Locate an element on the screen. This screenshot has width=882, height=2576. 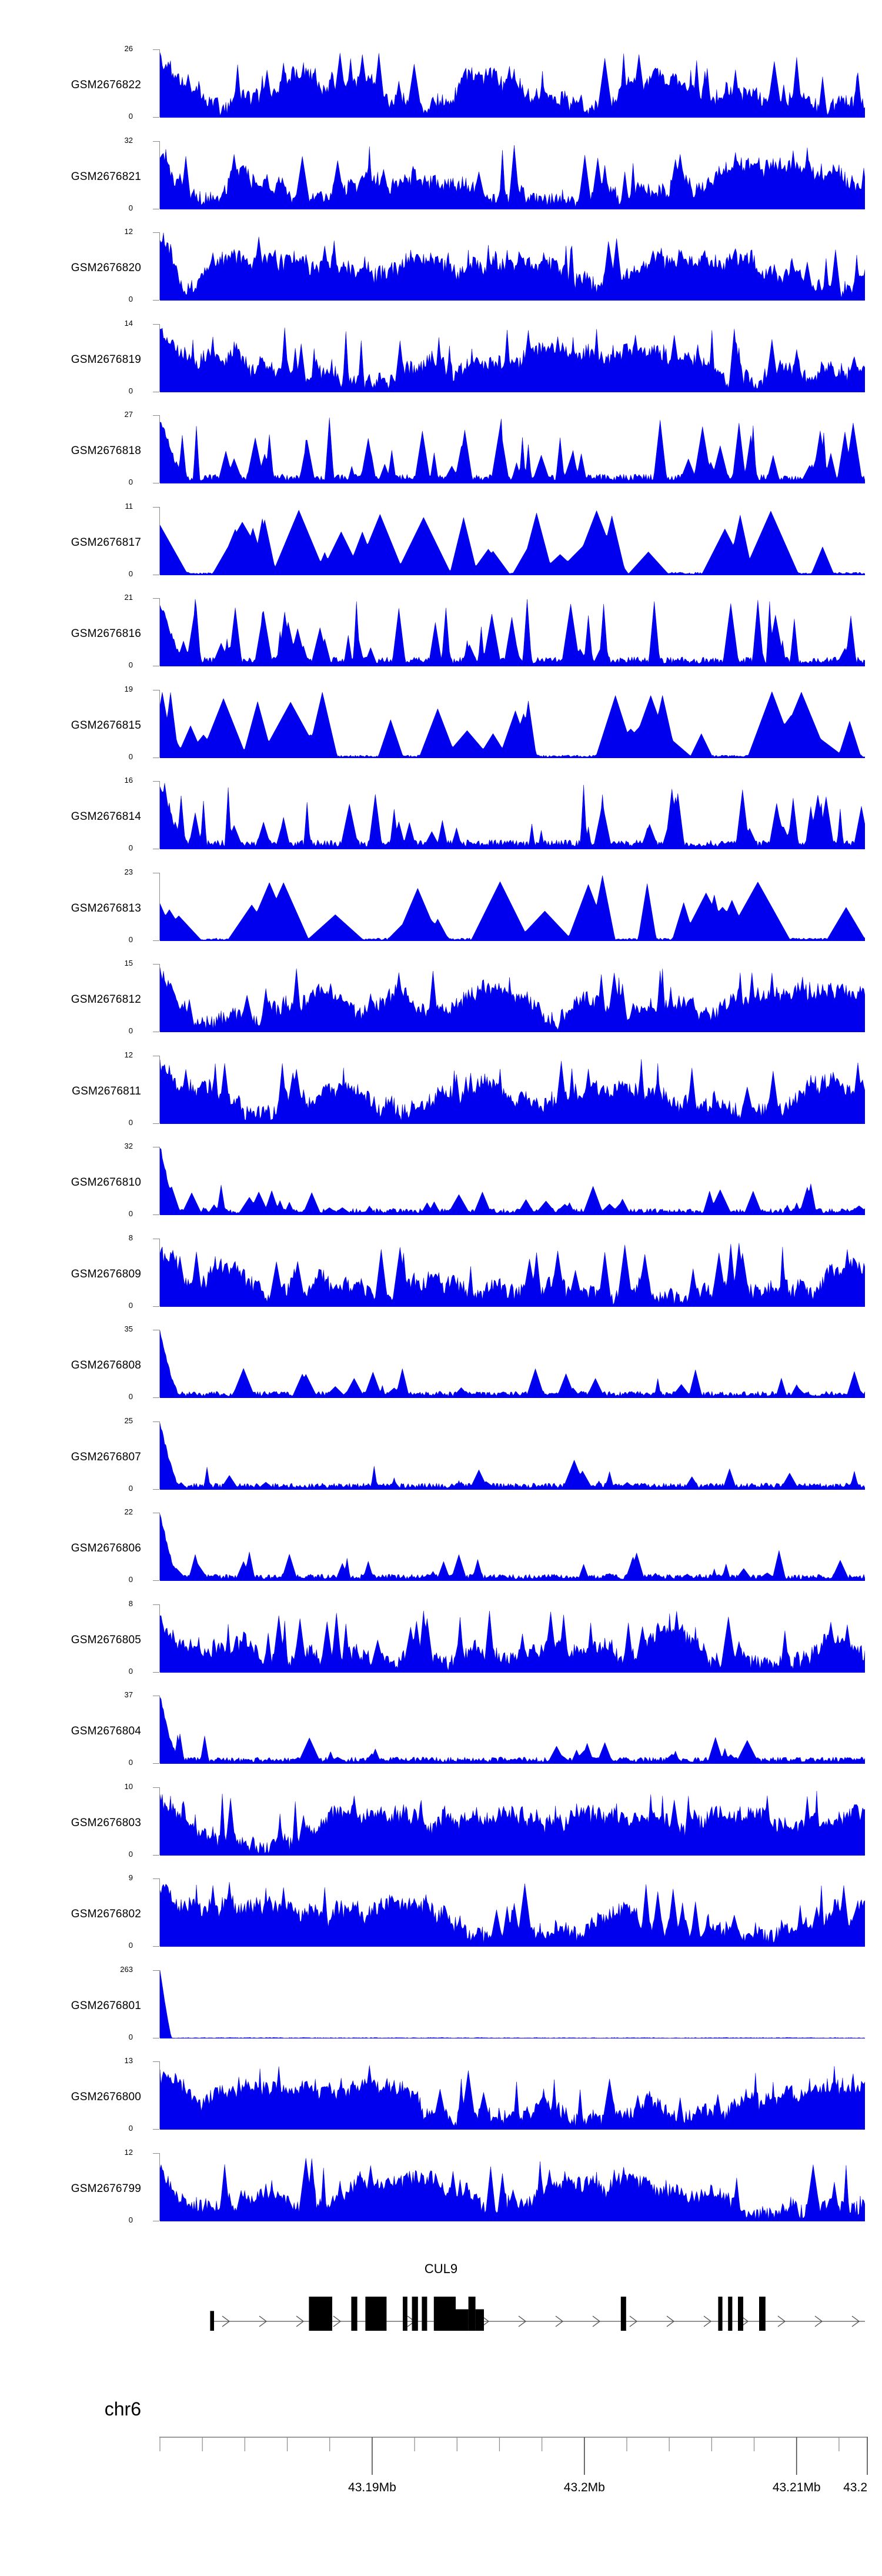
track-sample-label: GSM2676815 is located at coordinates (106, 725).